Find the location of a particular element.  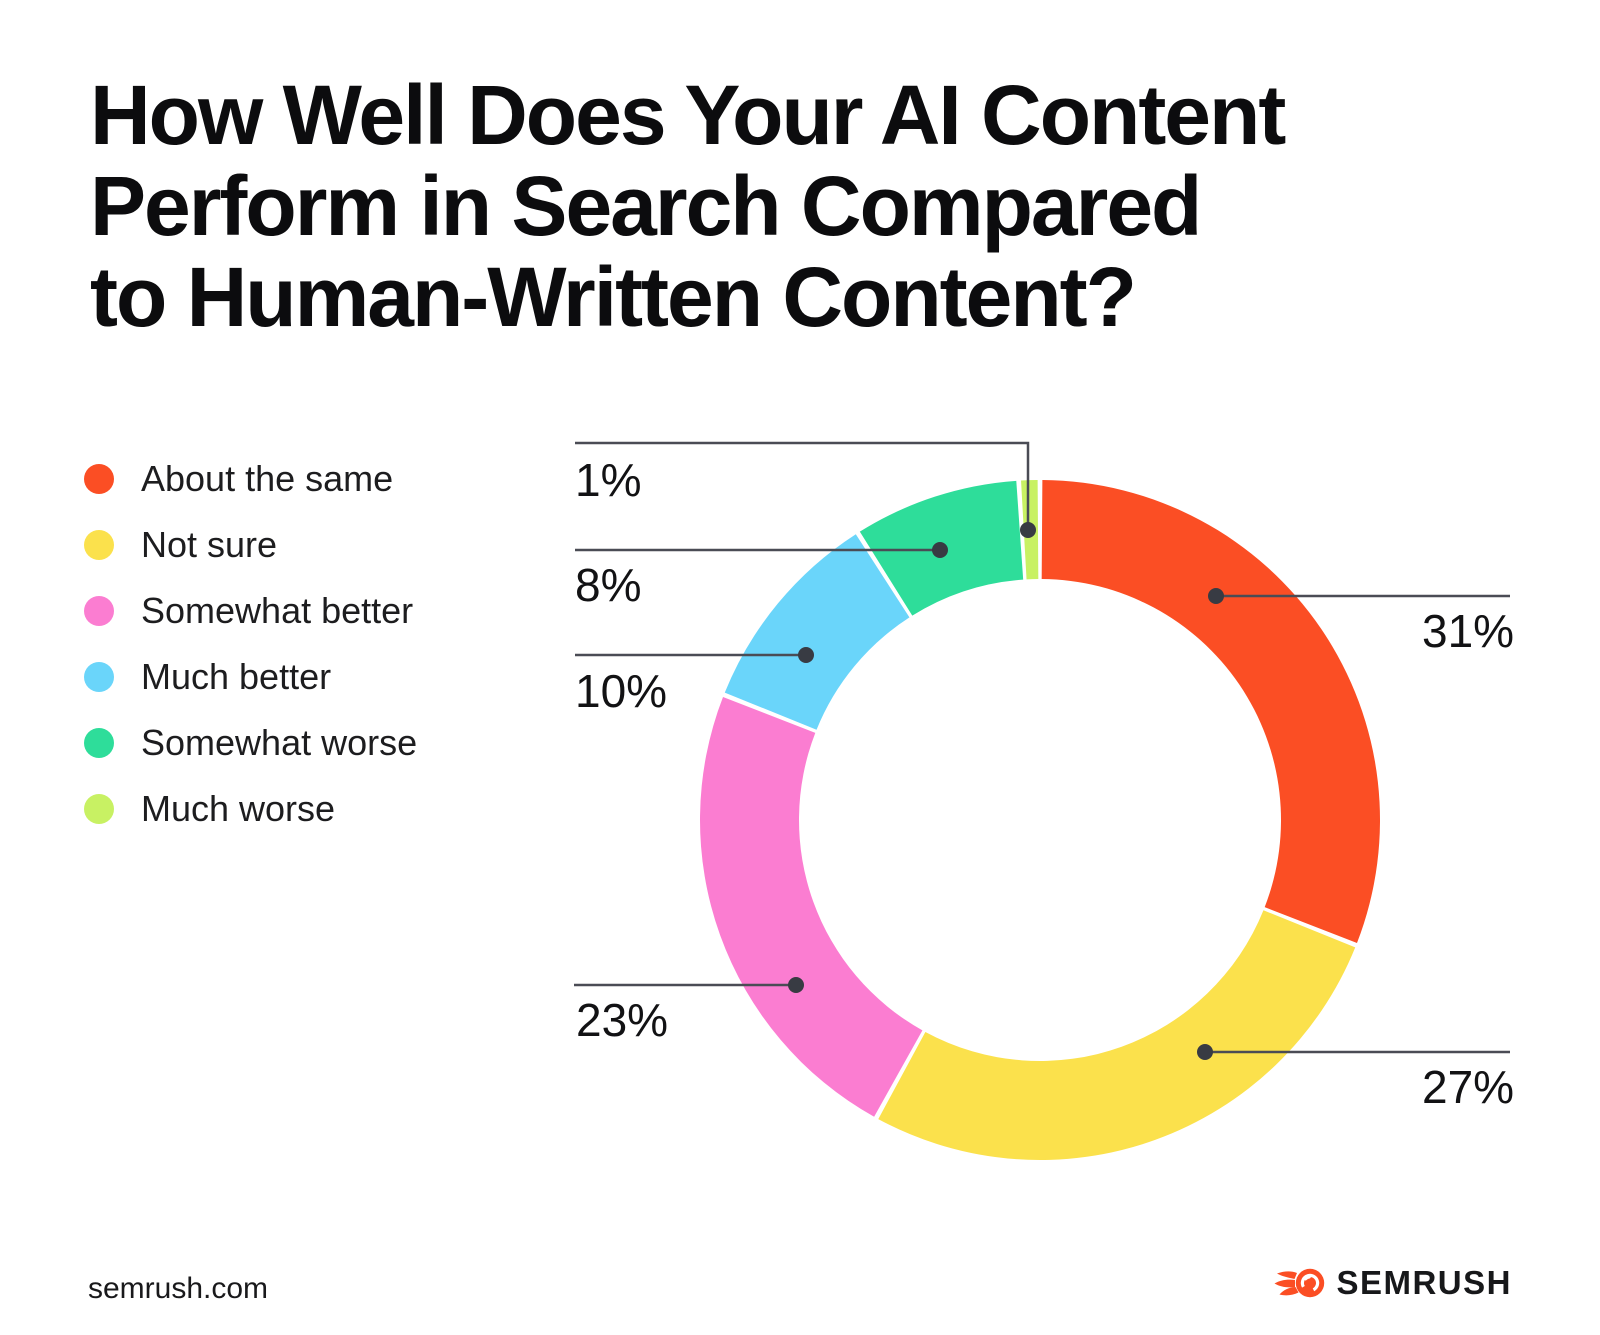

leader-dot-27% is located at coordinates (1205, 1052).